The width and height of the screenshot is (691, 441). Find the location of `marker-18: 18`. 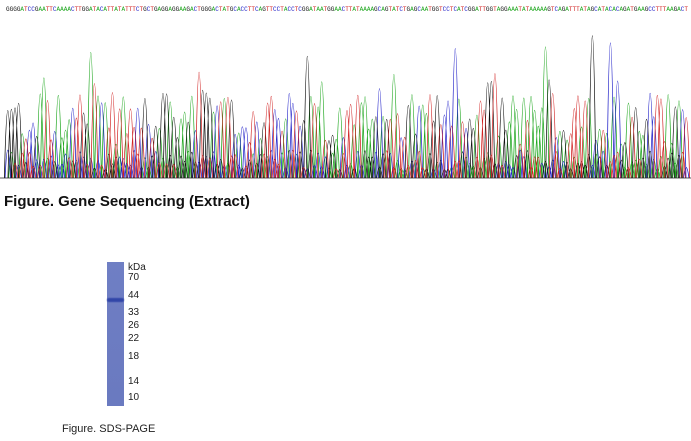

marker-18: 18 is located at coordinates (134, 356).